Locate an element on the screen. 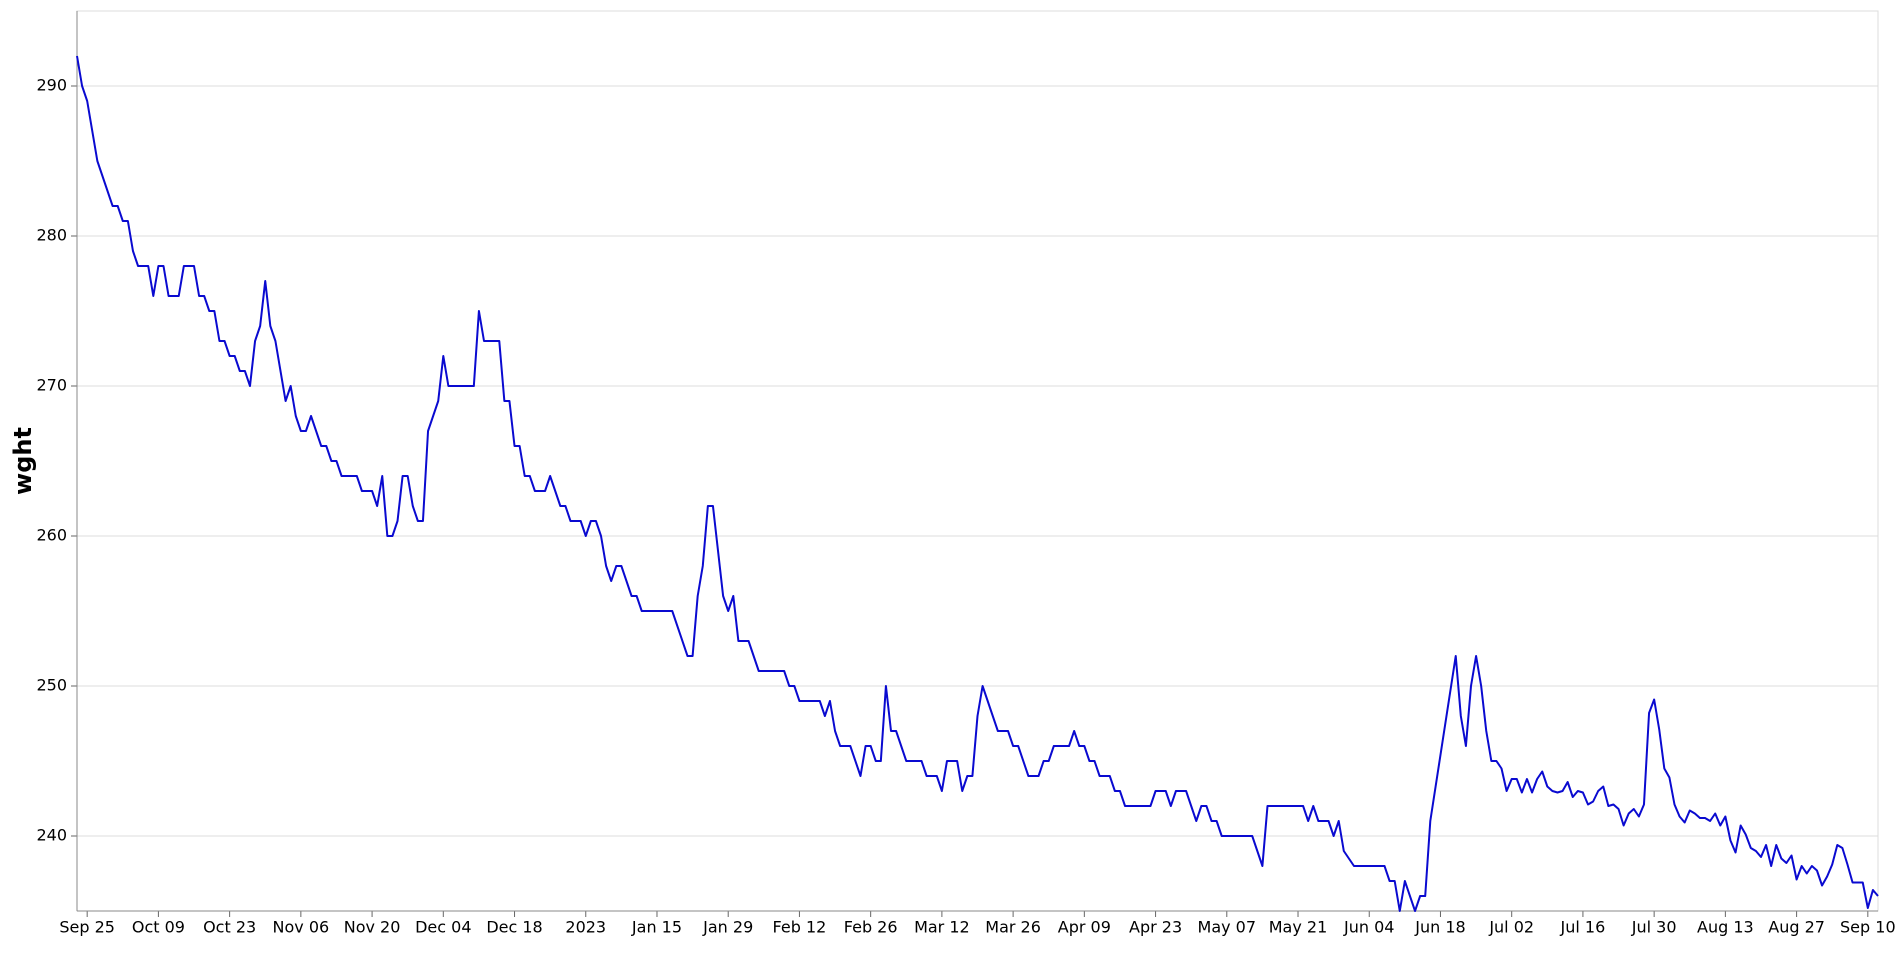  x-tick-label: Dec 04 is located at coordinates (443, 927).